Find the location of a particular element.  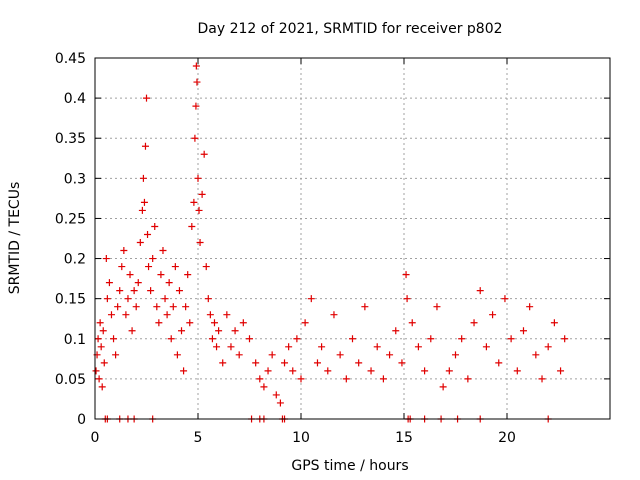

y-tick-label: 0.3 is located at coordinates (75, 179).